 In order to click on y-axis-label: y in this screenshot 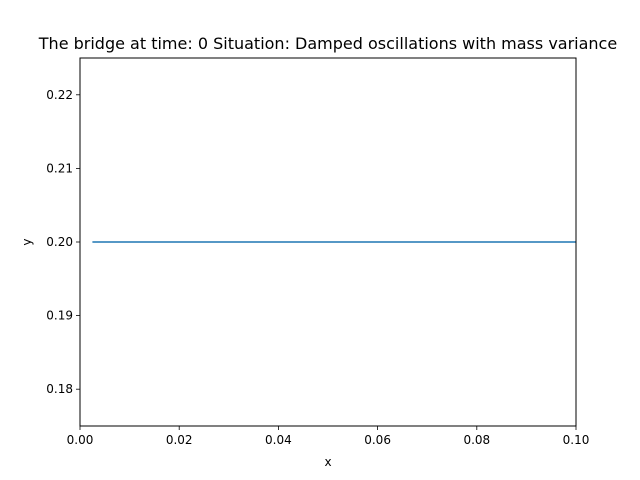, I will do `click(27, 241)`.